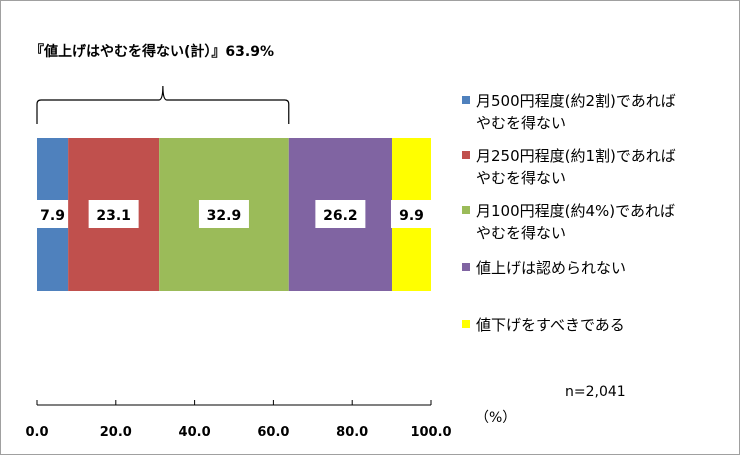  I want to click on x-axis-unit: （%）, so click(495, 418).